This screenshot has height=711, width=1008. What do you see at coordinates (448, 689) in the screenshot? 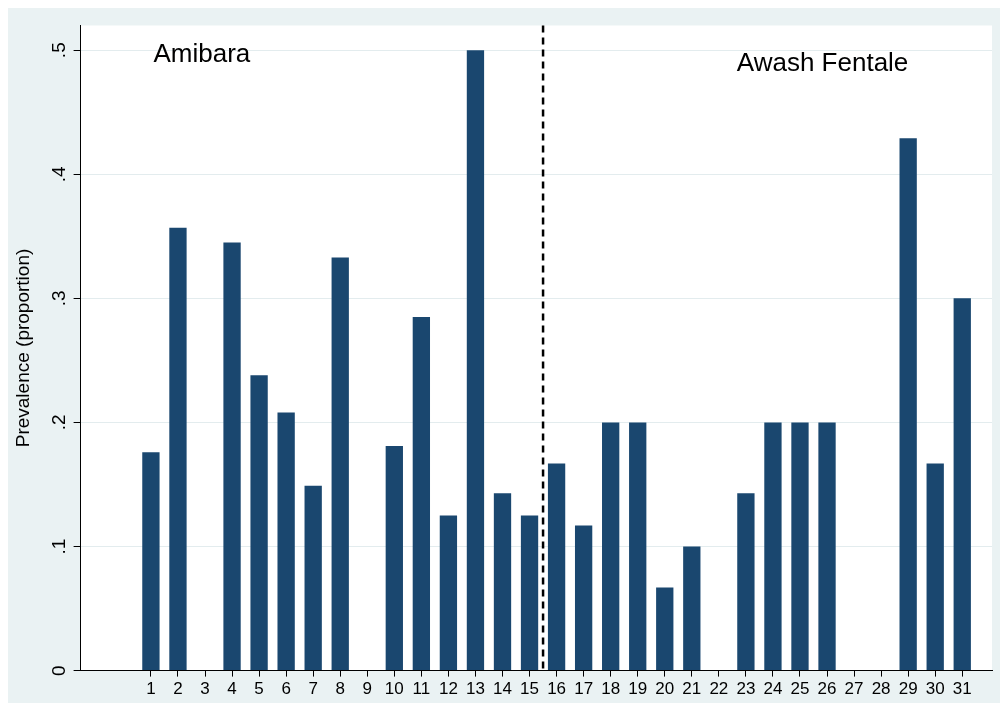
I see `x-tick-label: 12` at bounding box center [448, 689].